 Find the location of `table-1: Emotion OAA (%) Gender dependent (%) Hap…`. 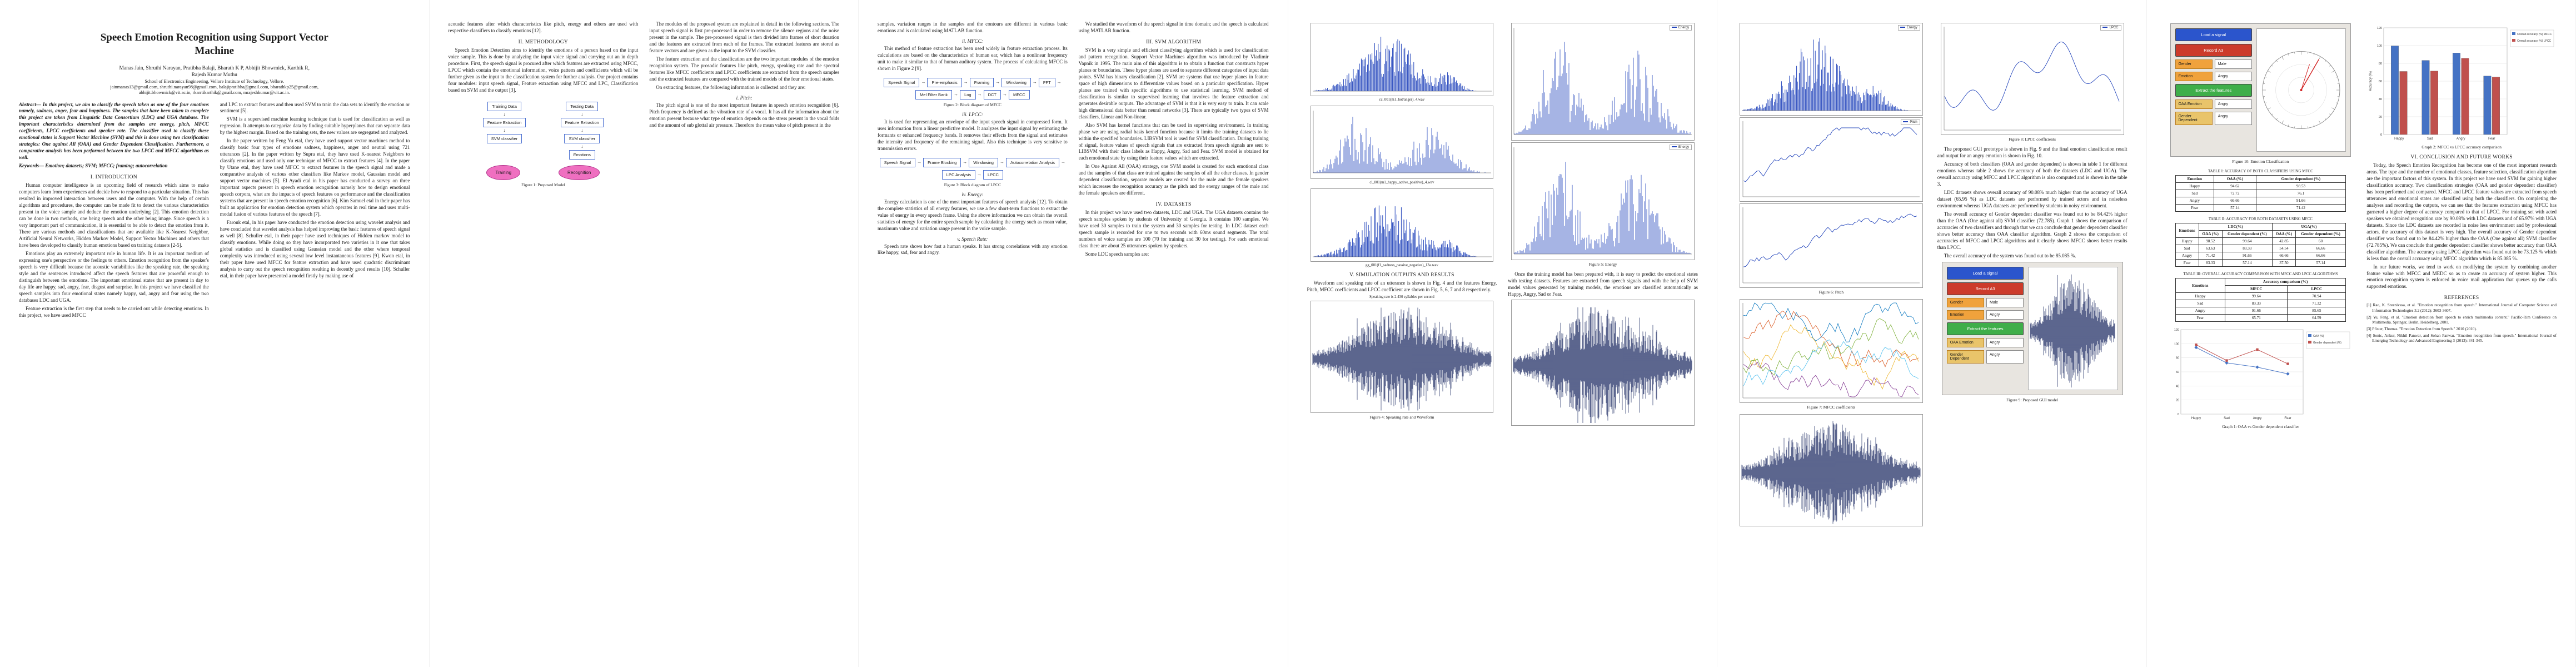

table-1: Emotion OAA (%) Gender dependent (%) Hap… is located at coordinates (2260, 193).